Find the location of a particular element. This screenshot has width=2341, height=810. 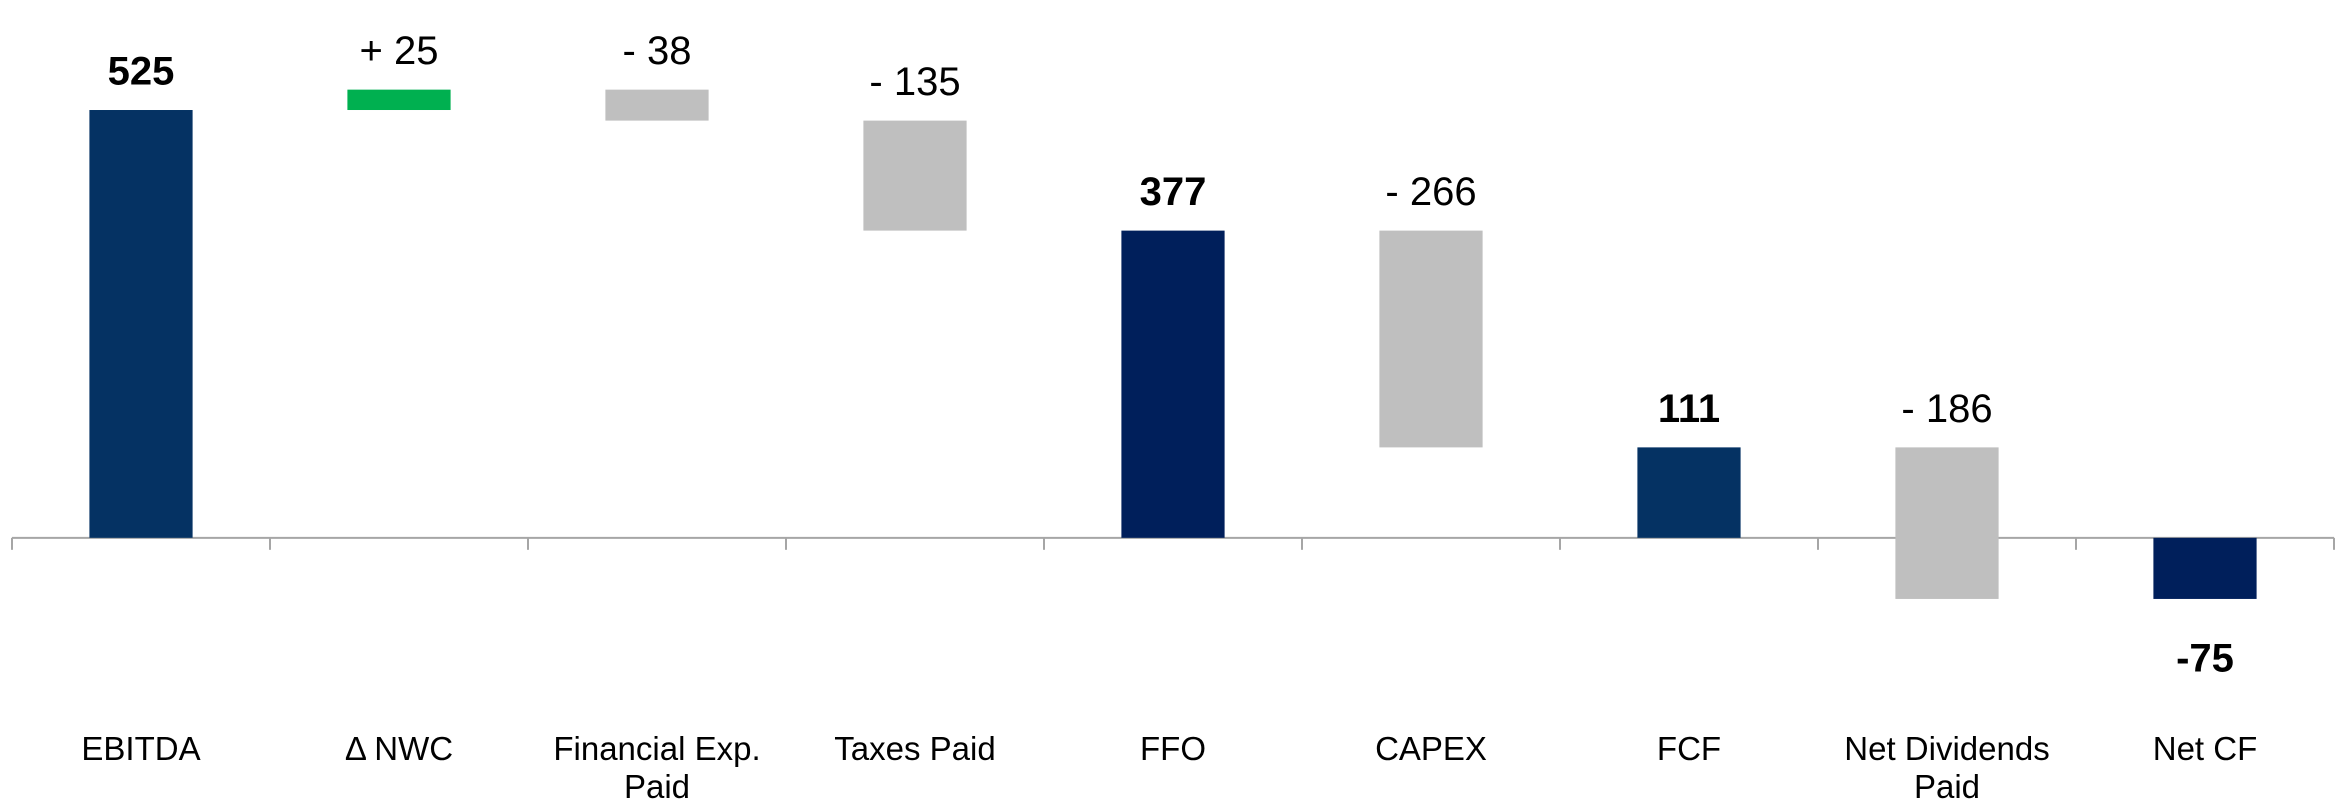

value-label: - 135 is located at coordinates (914, 82).